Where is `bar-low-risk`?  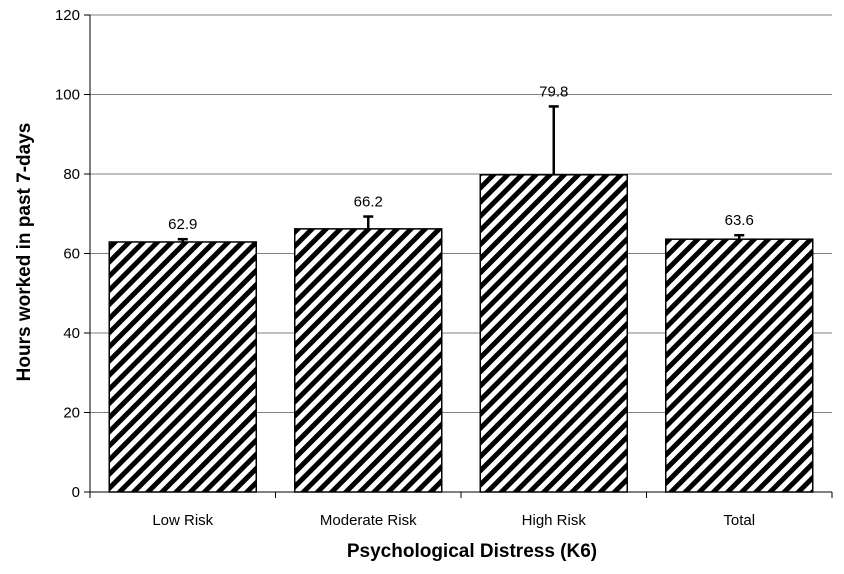
bar-low-risk is located at coordinates (182, 367).